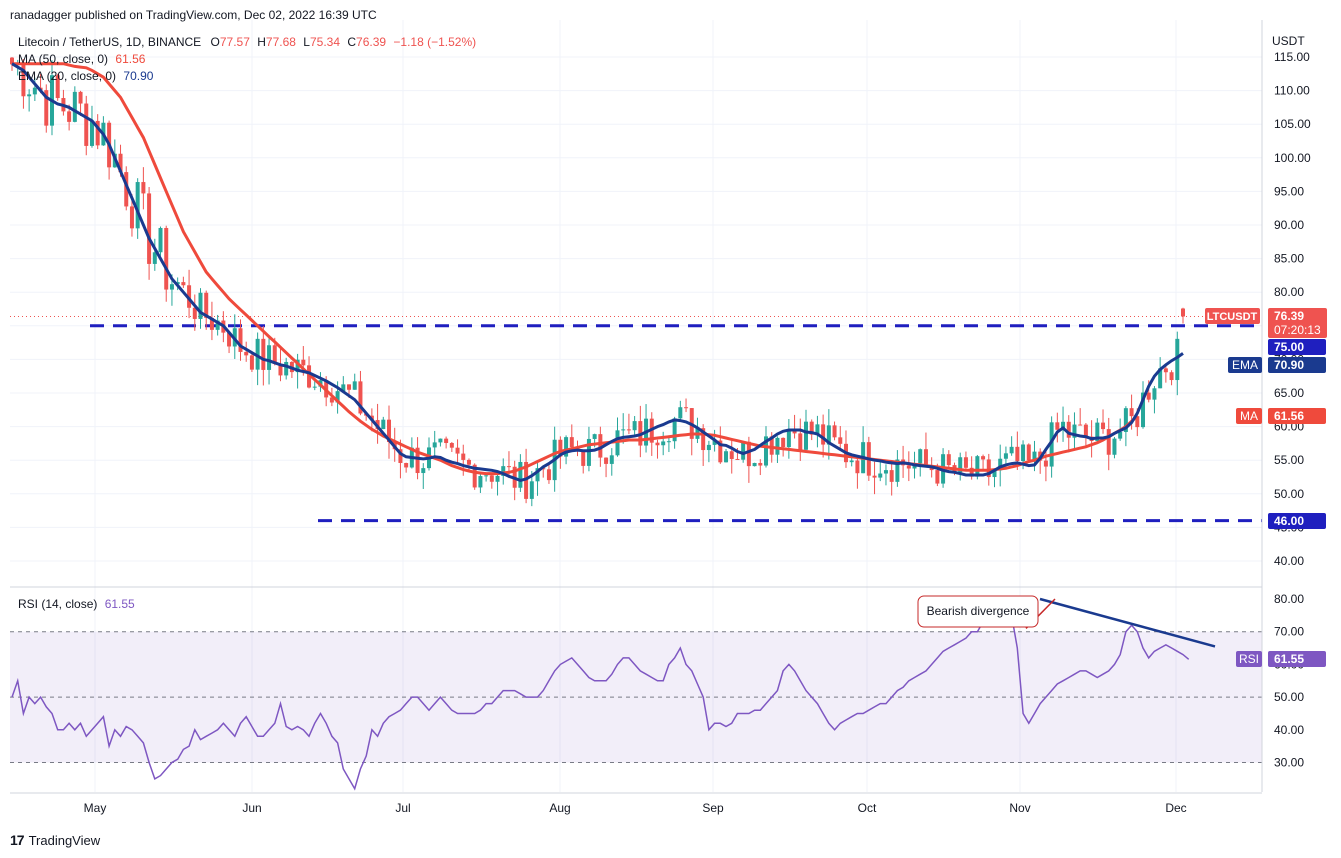 This screenshot has width=1341, height=858. Describe the element at coordinates (371, 42) in the screenshot. I see `close-value: 76.39` at that location.